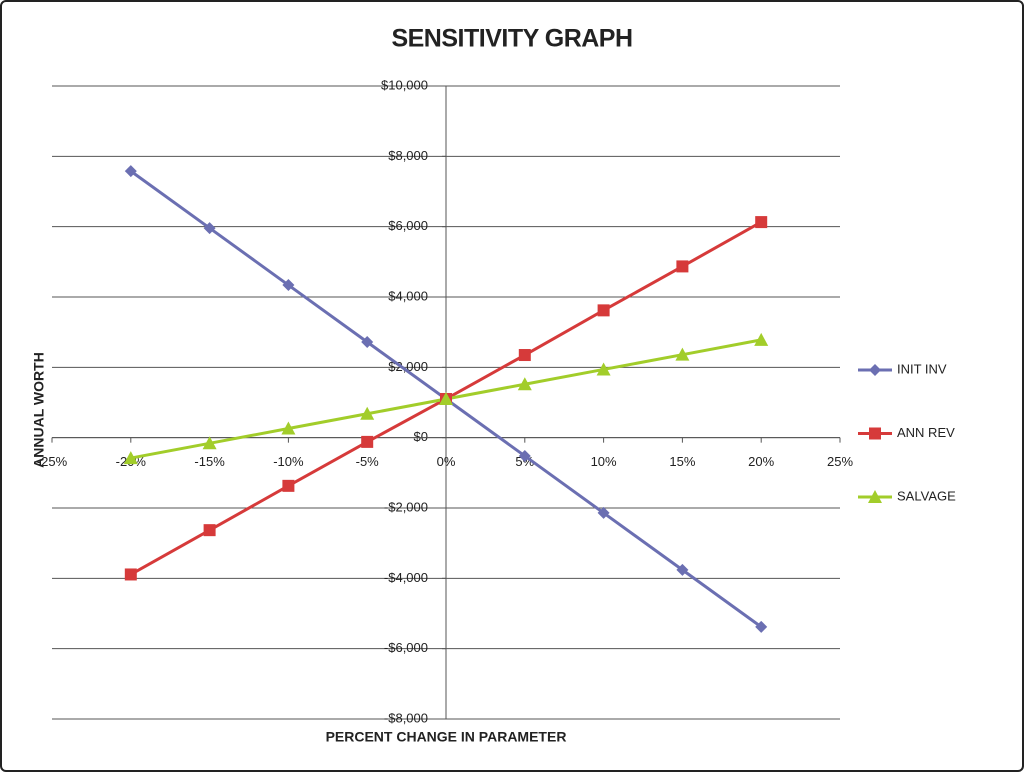 Image resolution: width=1024 pixels, height=772 pixels. Describe the element at coordinates (406, 577) in the screenshot. I see `y-tick-label: -$4,000` at that location.